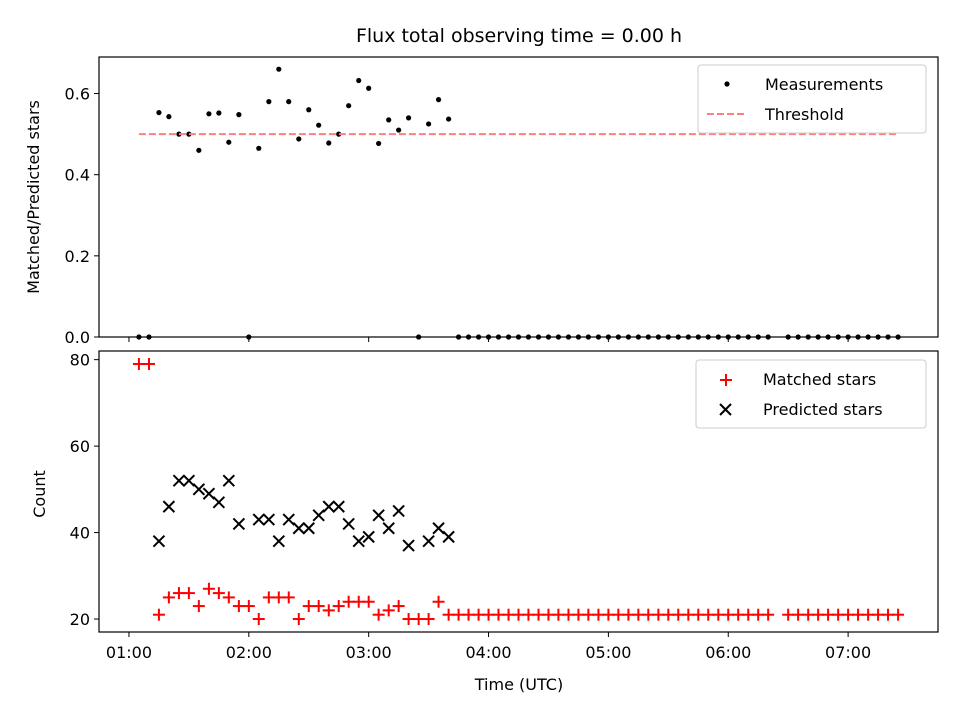 The height and width of the screenshot is (720, 960). I want to click on x-axis-label: Time (UTC), so click(518, 684).